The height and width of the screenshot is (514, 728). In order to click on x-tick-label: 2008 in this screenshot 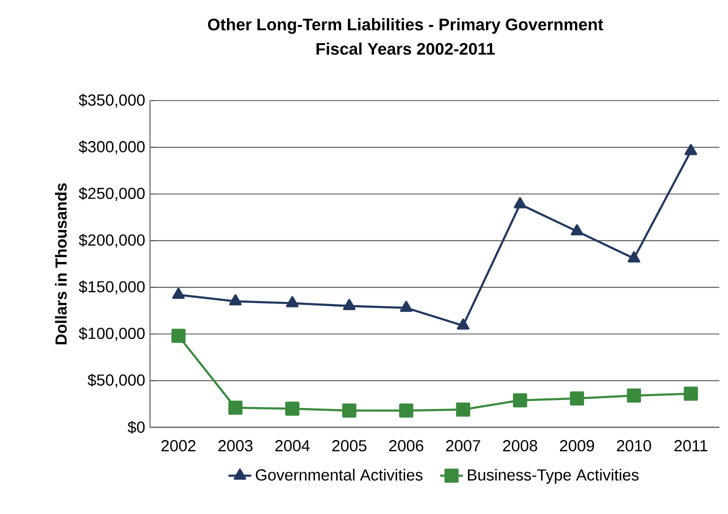, I will do `click(520, 446)`.